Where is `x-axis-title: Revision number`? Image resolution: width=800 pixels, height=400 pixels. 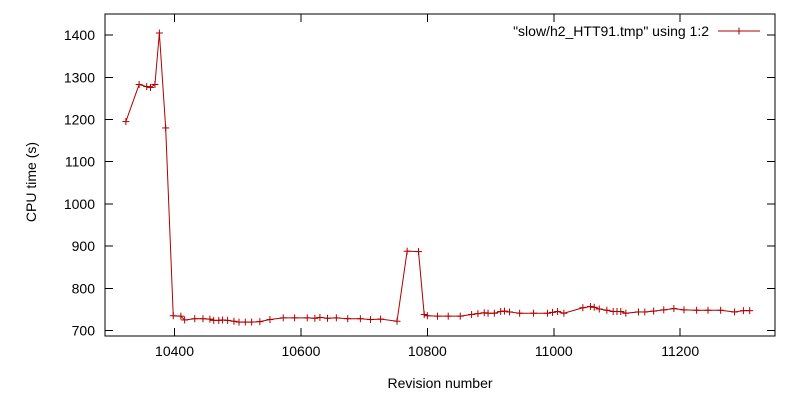
x-axis-title: Revision number is located at coordinates (439, 383).